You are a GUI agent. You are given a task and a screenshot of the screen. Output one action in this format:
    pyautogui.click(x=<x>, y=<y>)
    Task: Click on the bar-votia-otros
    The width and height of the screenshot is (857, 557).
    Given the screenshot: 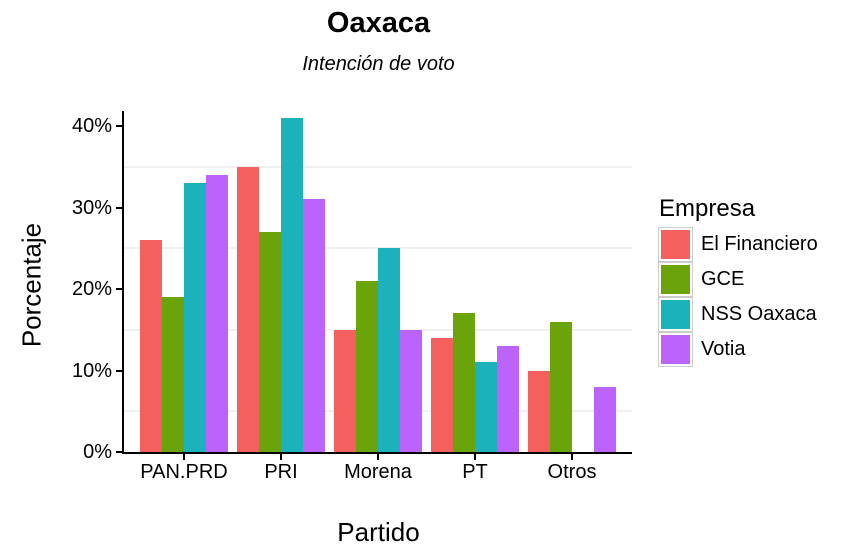 What is the action you would take?
    pyautogui.click(x=605, y=419)
    